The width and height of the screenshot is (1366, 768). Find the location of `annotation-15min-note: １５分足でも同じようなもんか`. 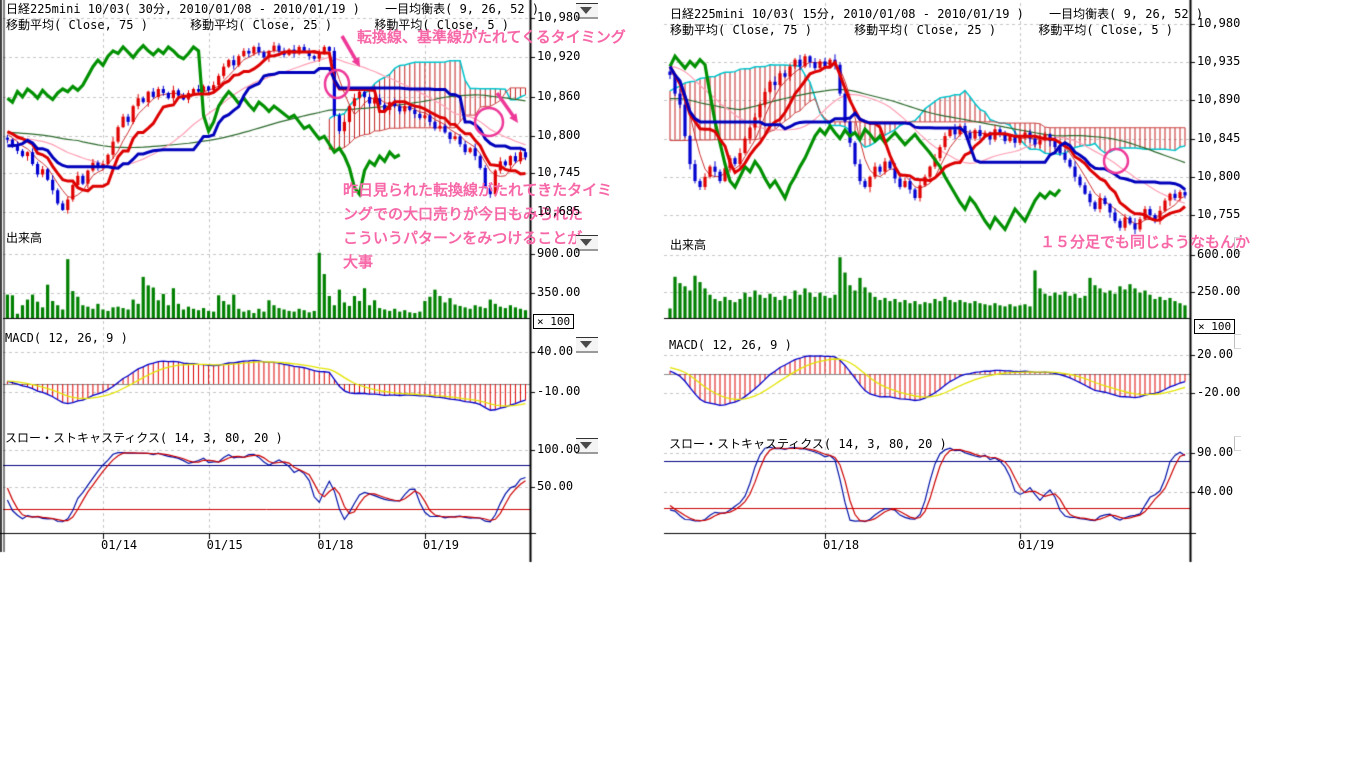

annotation-15min-note: １５分足でも同じようなもんか is located at coordinates (1145, 242).